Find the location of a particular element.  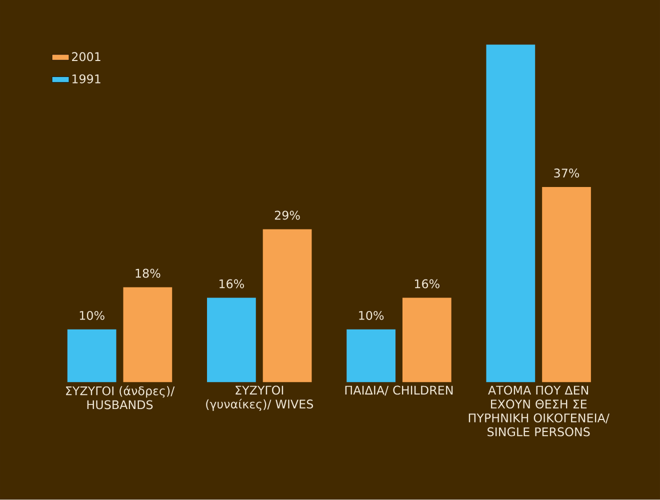

data-label: 18% is located at coordinates (148, 273).